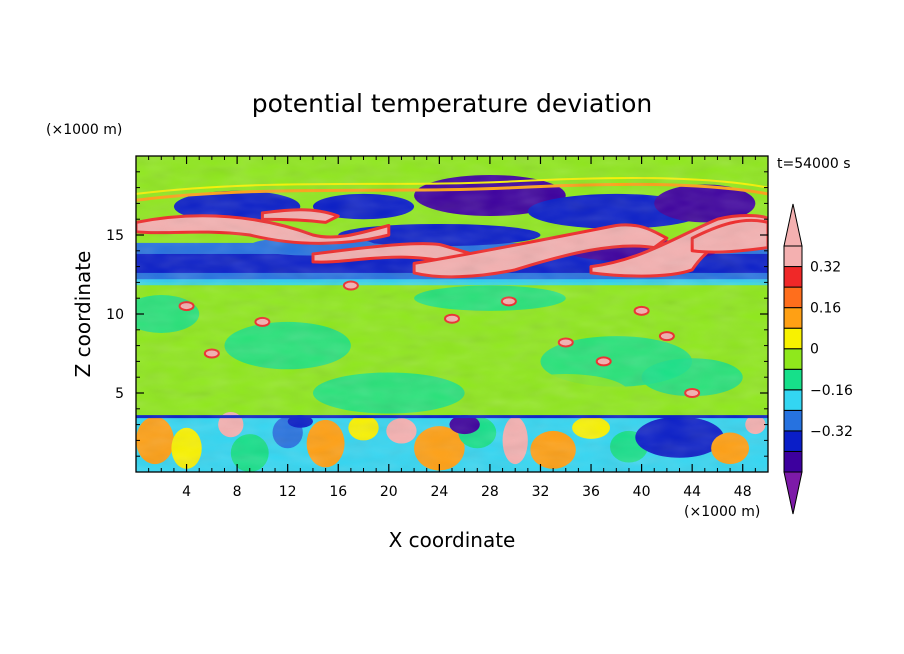 The width and height of the screenshot is (904, 654). What do you see at coordinates (831, 391) in the screenshot?
I see `colorbar-label: −0.16` at bounding box center [831, 391].